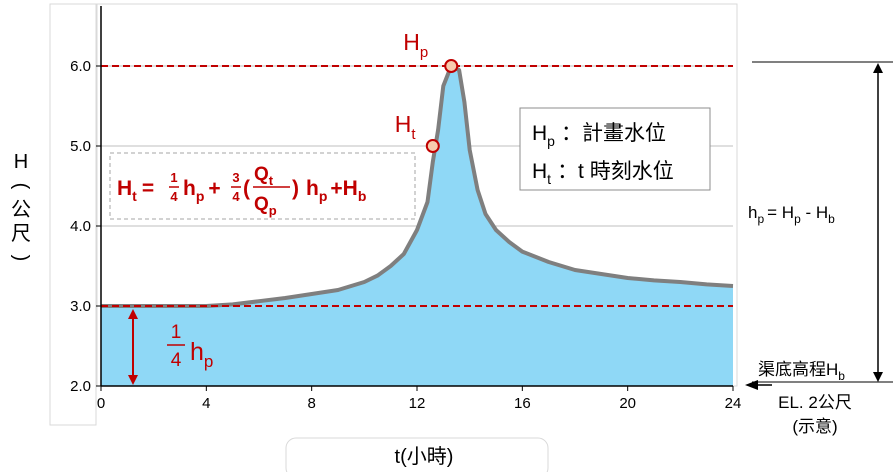  I want to click on legend-box, so click(615, 149).